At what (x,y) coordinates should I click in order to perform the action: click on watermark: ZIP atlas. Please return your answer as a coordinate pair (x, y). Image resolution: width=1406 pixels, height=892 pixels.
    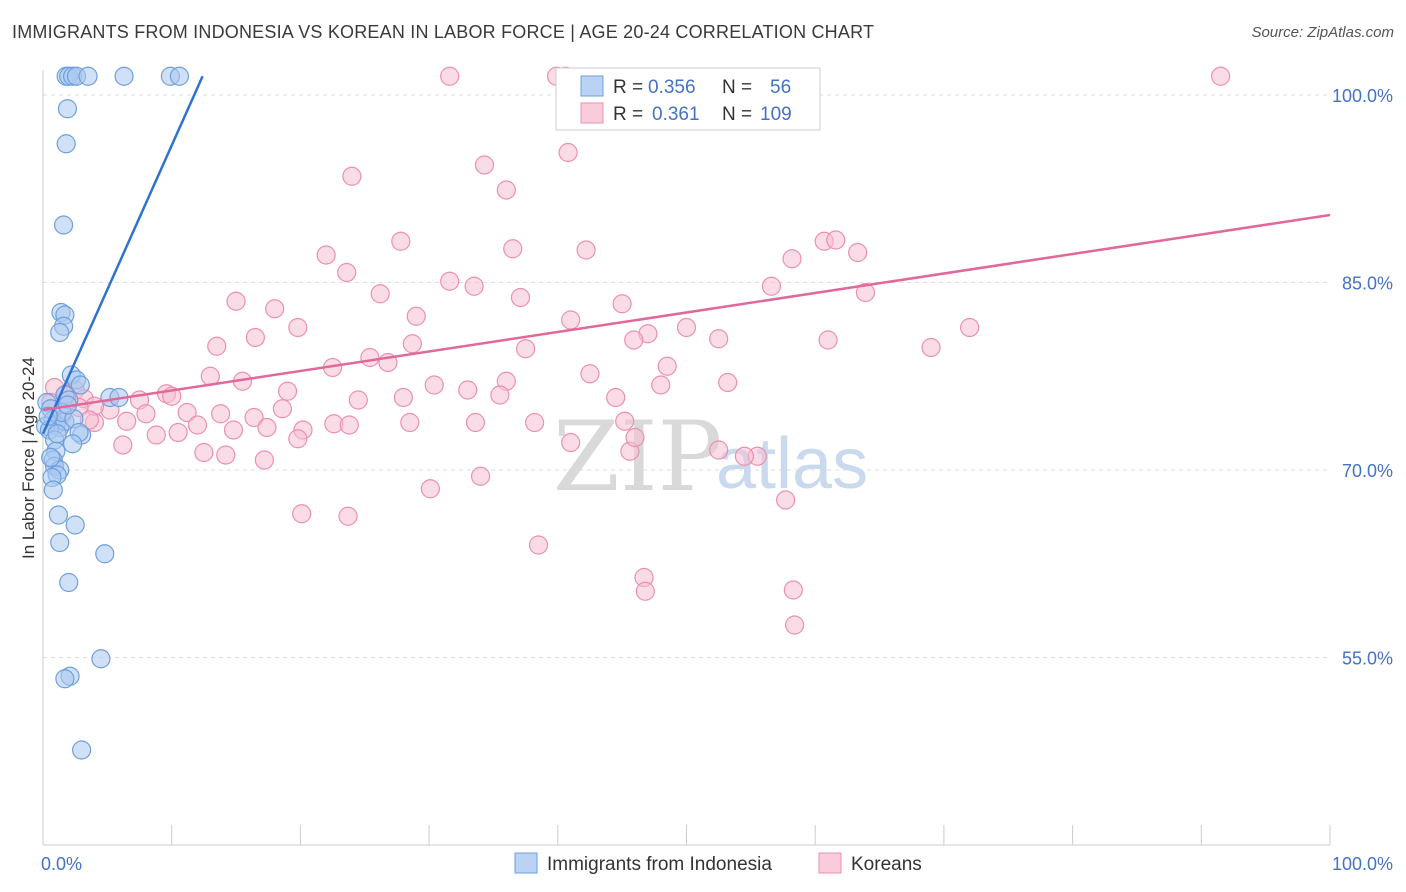
    Looking at the image, I should click on (710, 457).